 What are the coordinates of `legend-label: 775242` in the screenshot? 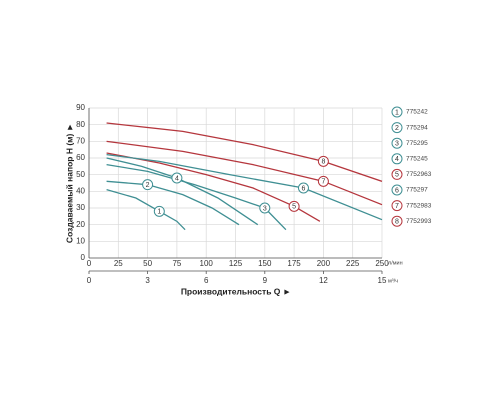 It's located at (417, 112).